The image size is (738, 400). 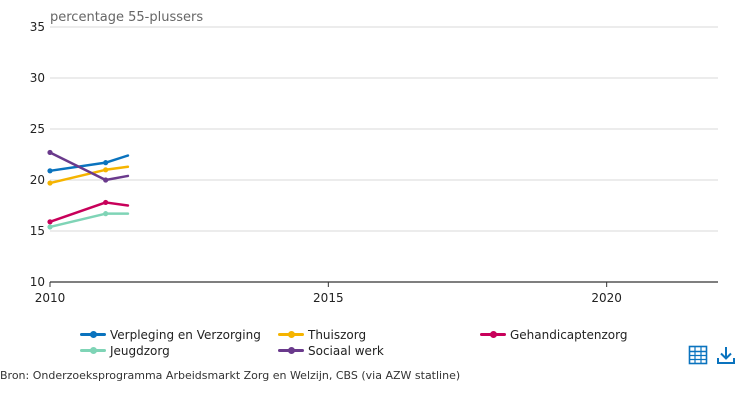 I want to click on legend-label: Jeugdzorg, so click(x=140, y=351).